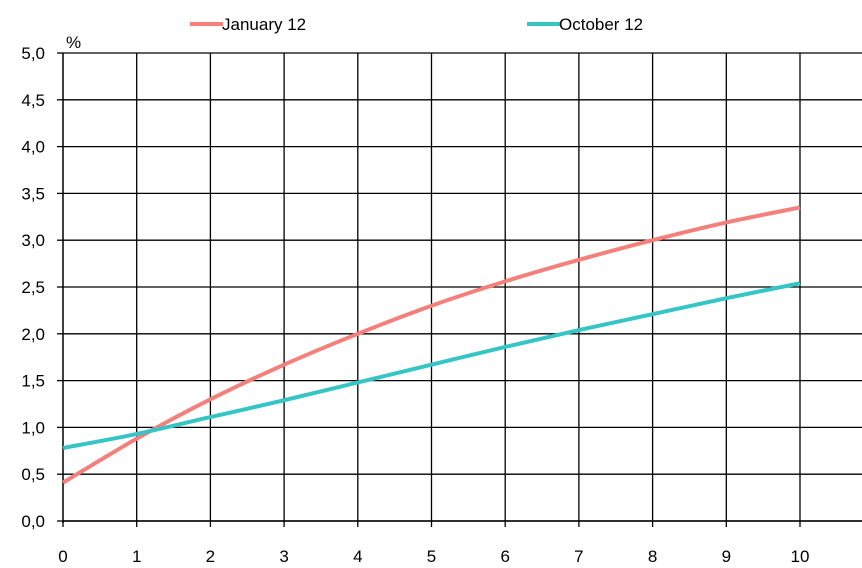  Describe the element at coordinates (33, 381) in the screenshot. I see `y-tick-label: 1,5` at that location.